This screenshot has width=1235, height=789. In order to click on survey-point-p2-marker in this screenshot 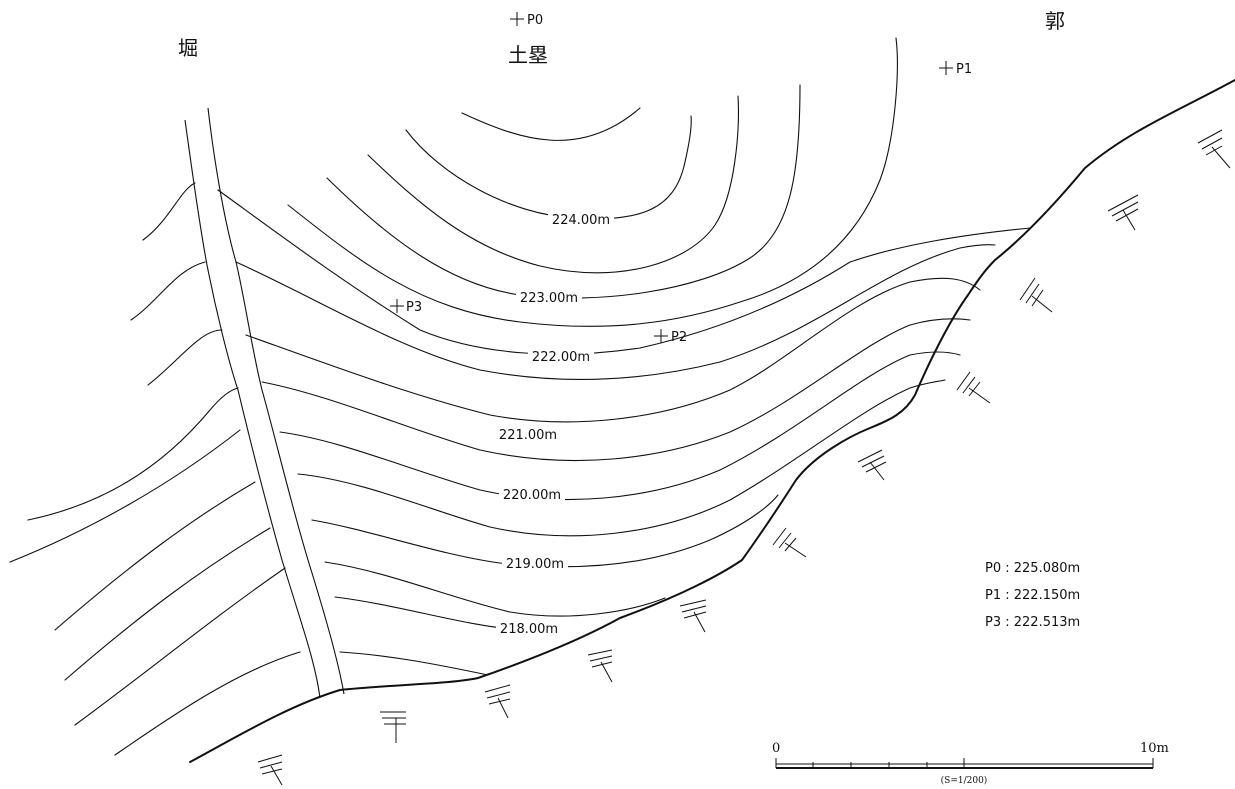, I will do `click(661, 336)`.